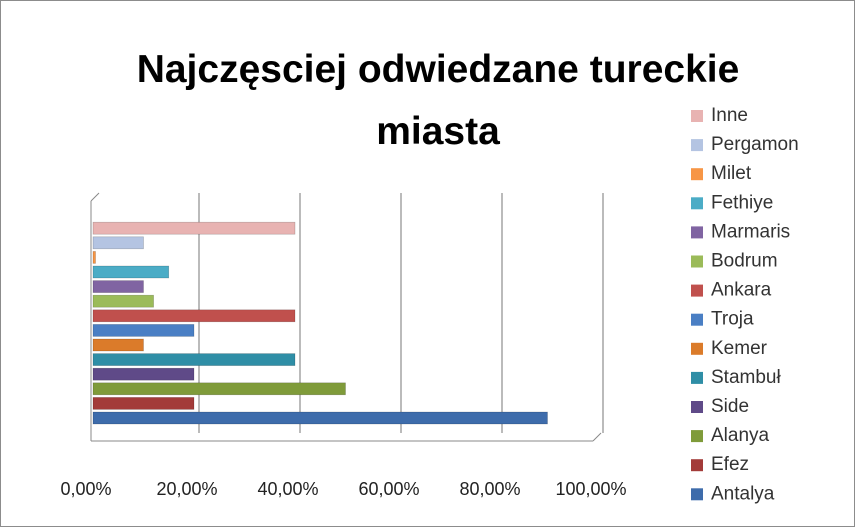 The height and width of the screenshot is (527, 855). What do you see at coordinates (388, 489) in the screenshot?
I see `x-tick-label: 60,00%` at bounding box center [388, 489].